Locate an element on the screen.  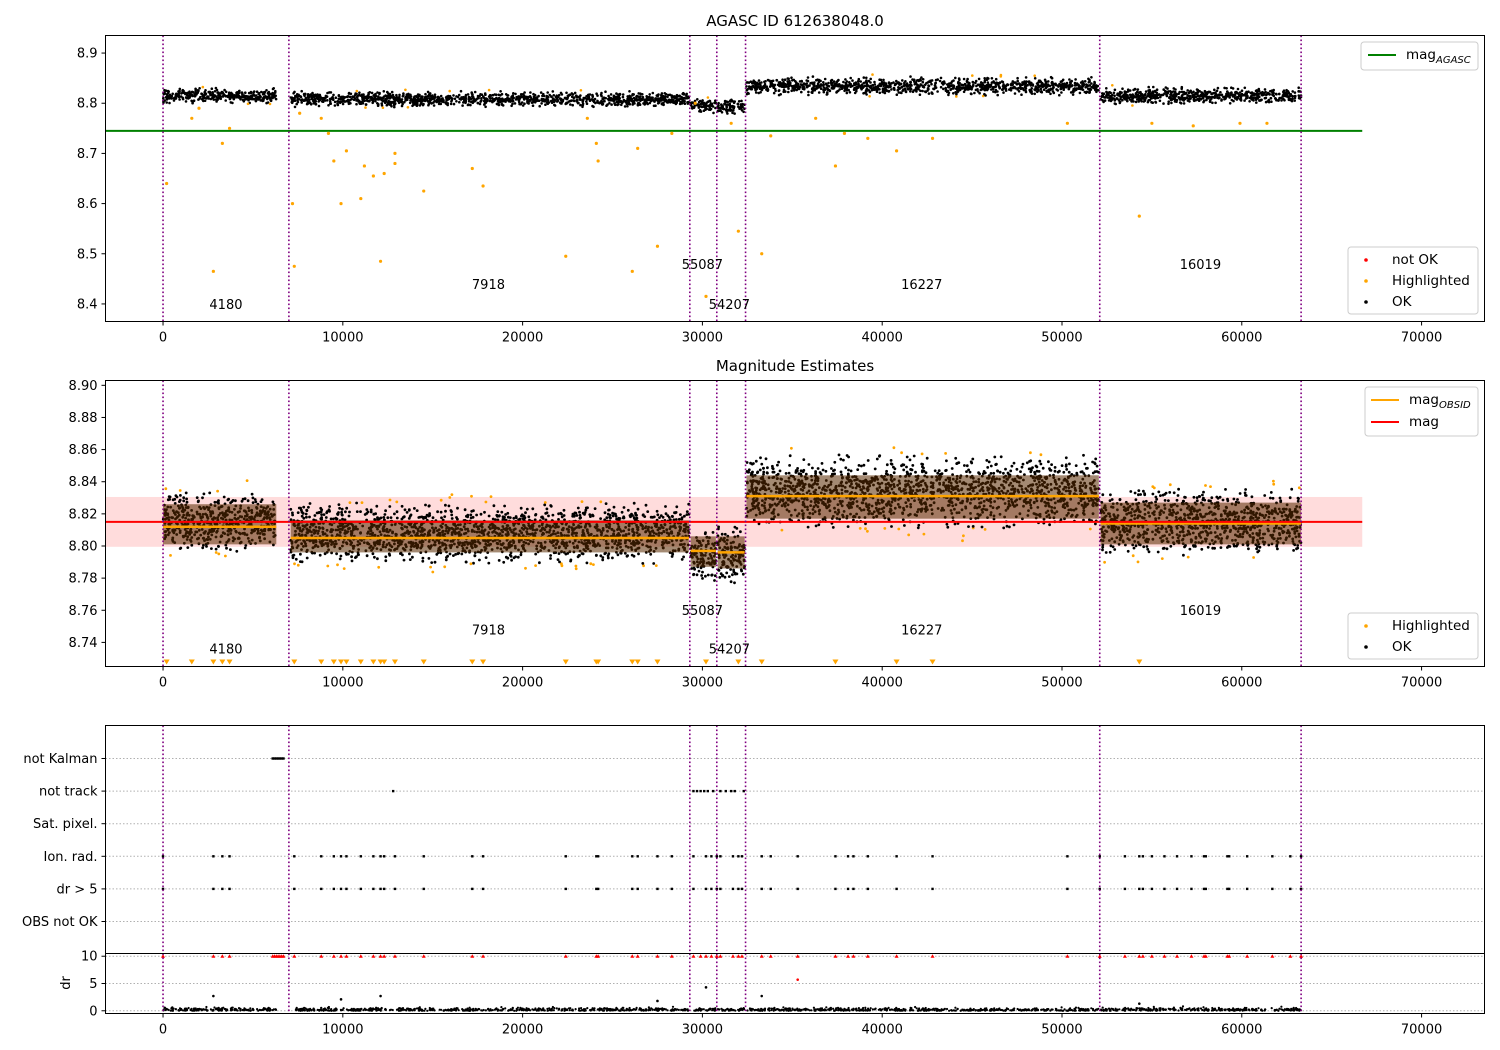
x-tick-label: 30000 is located at coordinates (702, 338).